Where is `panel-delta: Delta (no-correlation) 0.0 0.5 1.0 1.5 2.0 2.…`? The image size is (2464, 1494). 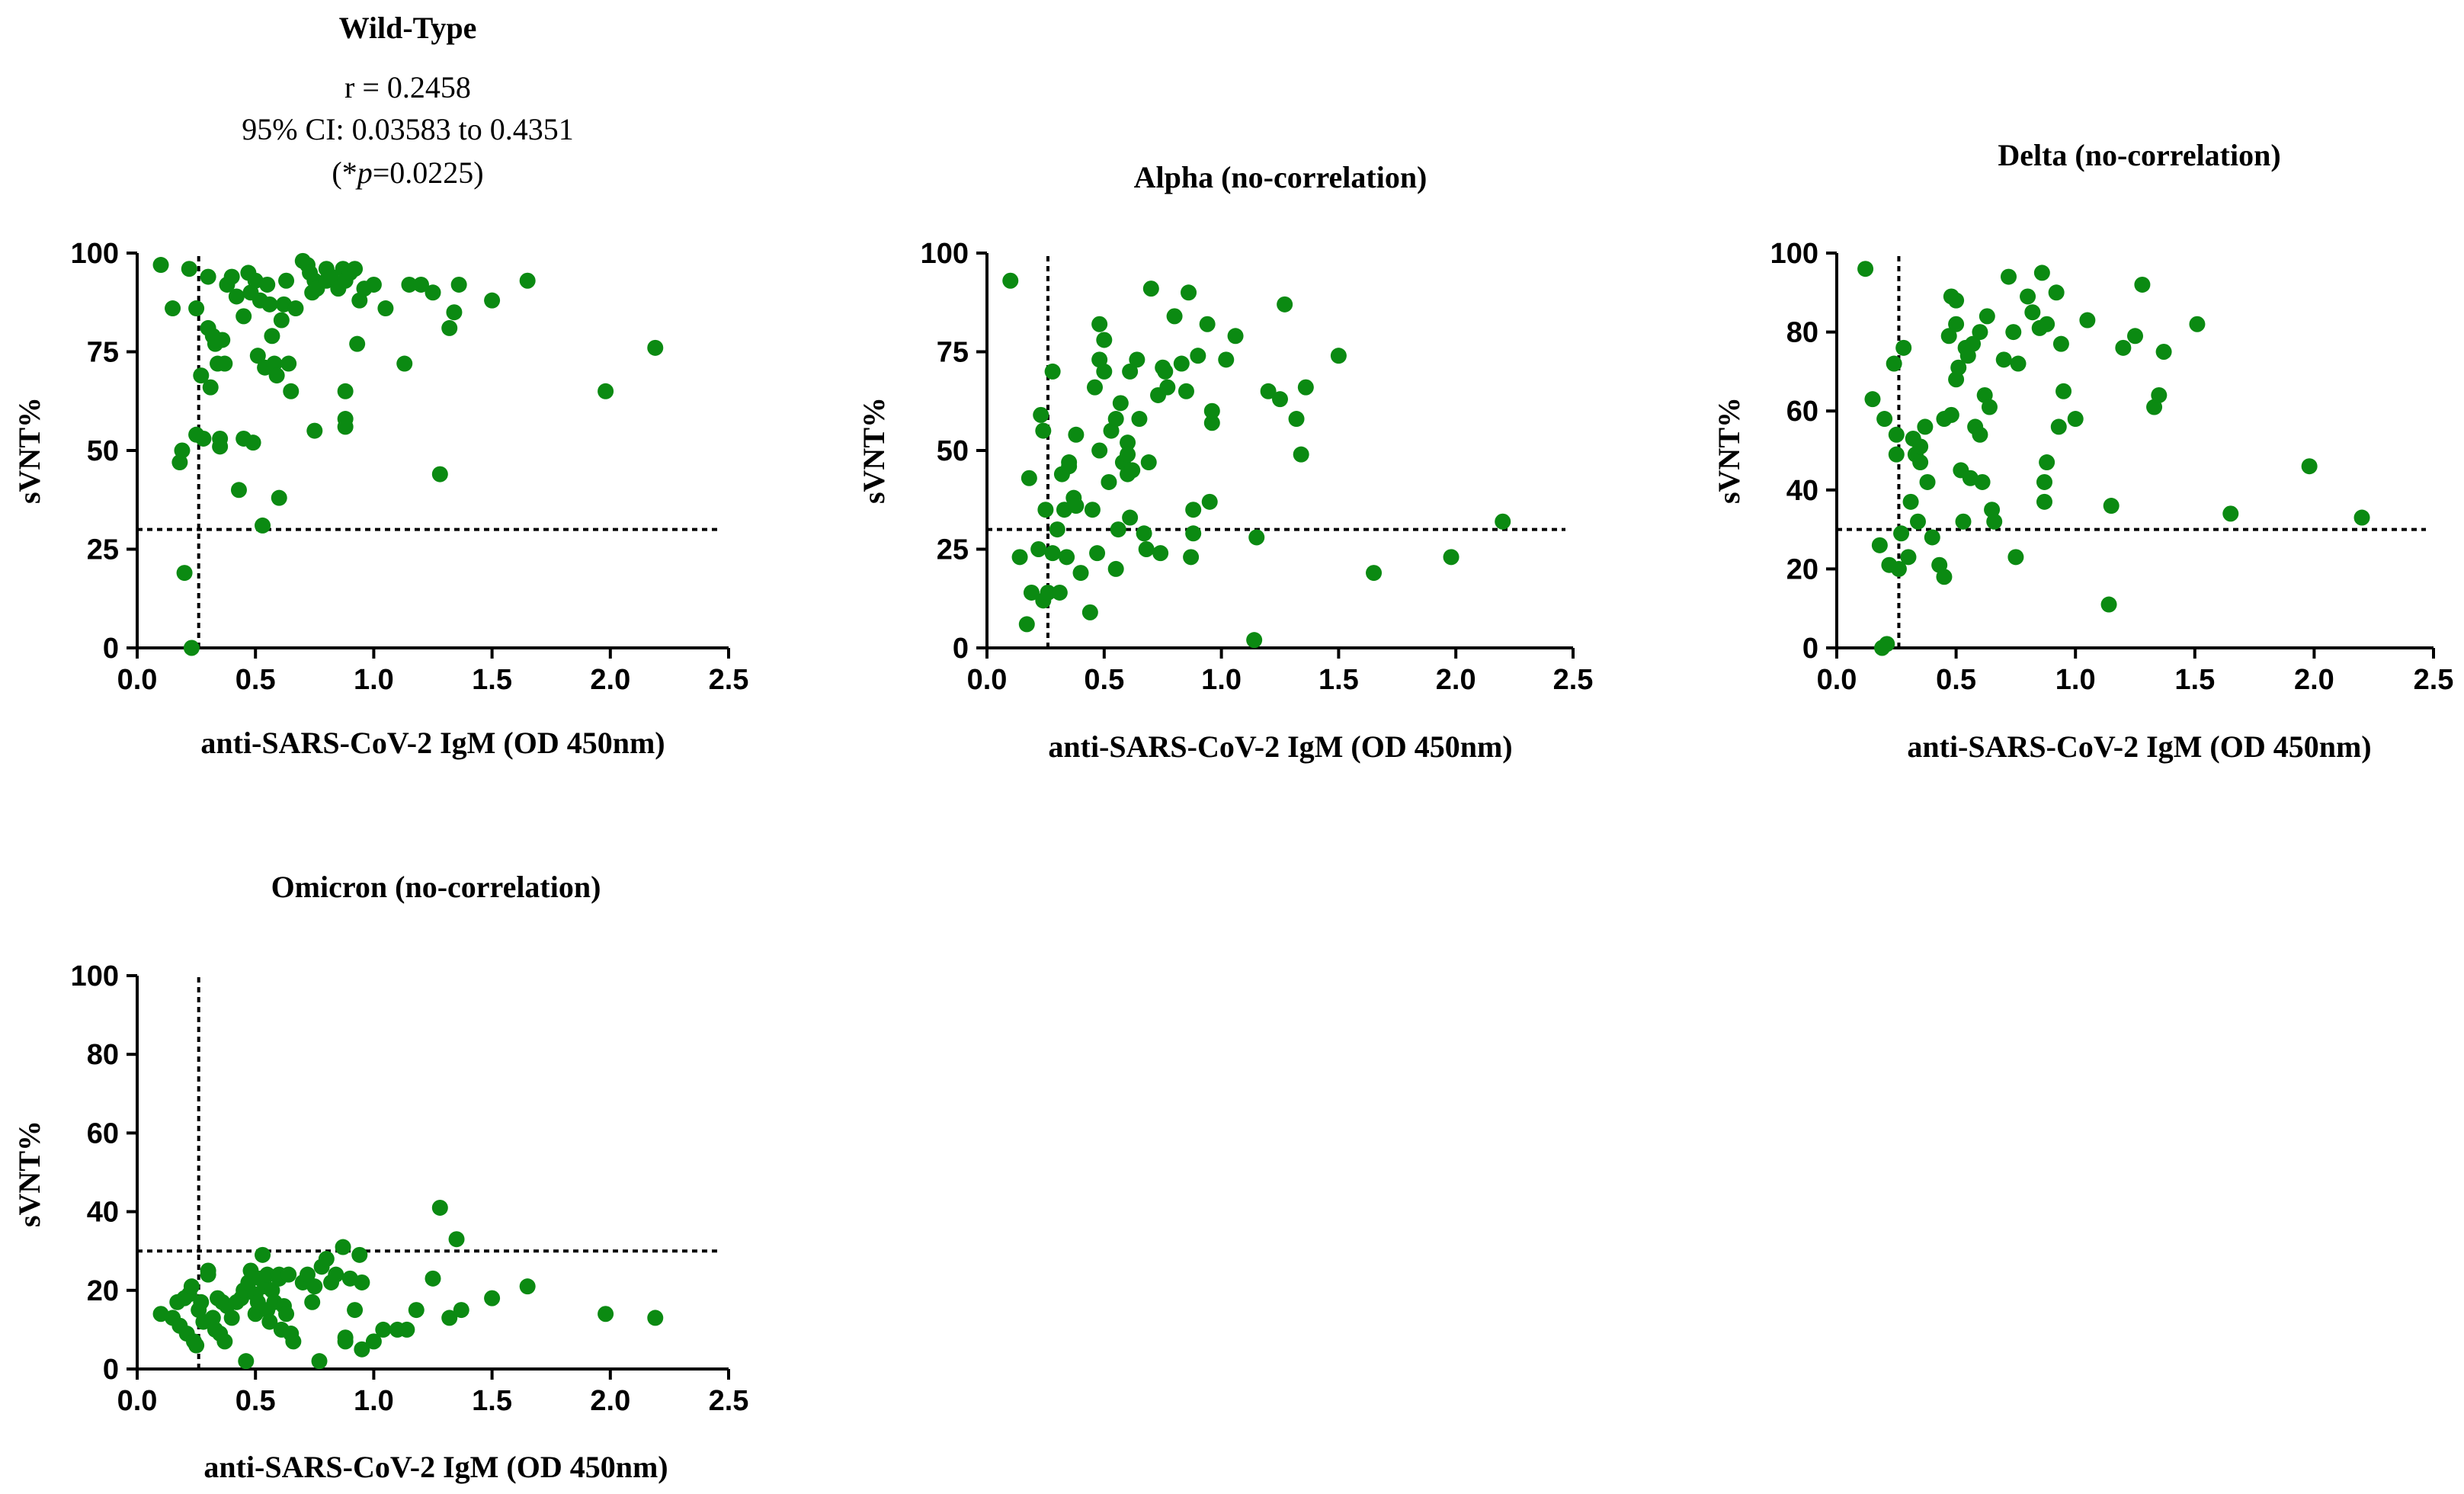 panel-delta: Delta (no-correlation) 0.0 0.5 1.0 1.5 2.0 2.… is located at coordinates (2082, 451).